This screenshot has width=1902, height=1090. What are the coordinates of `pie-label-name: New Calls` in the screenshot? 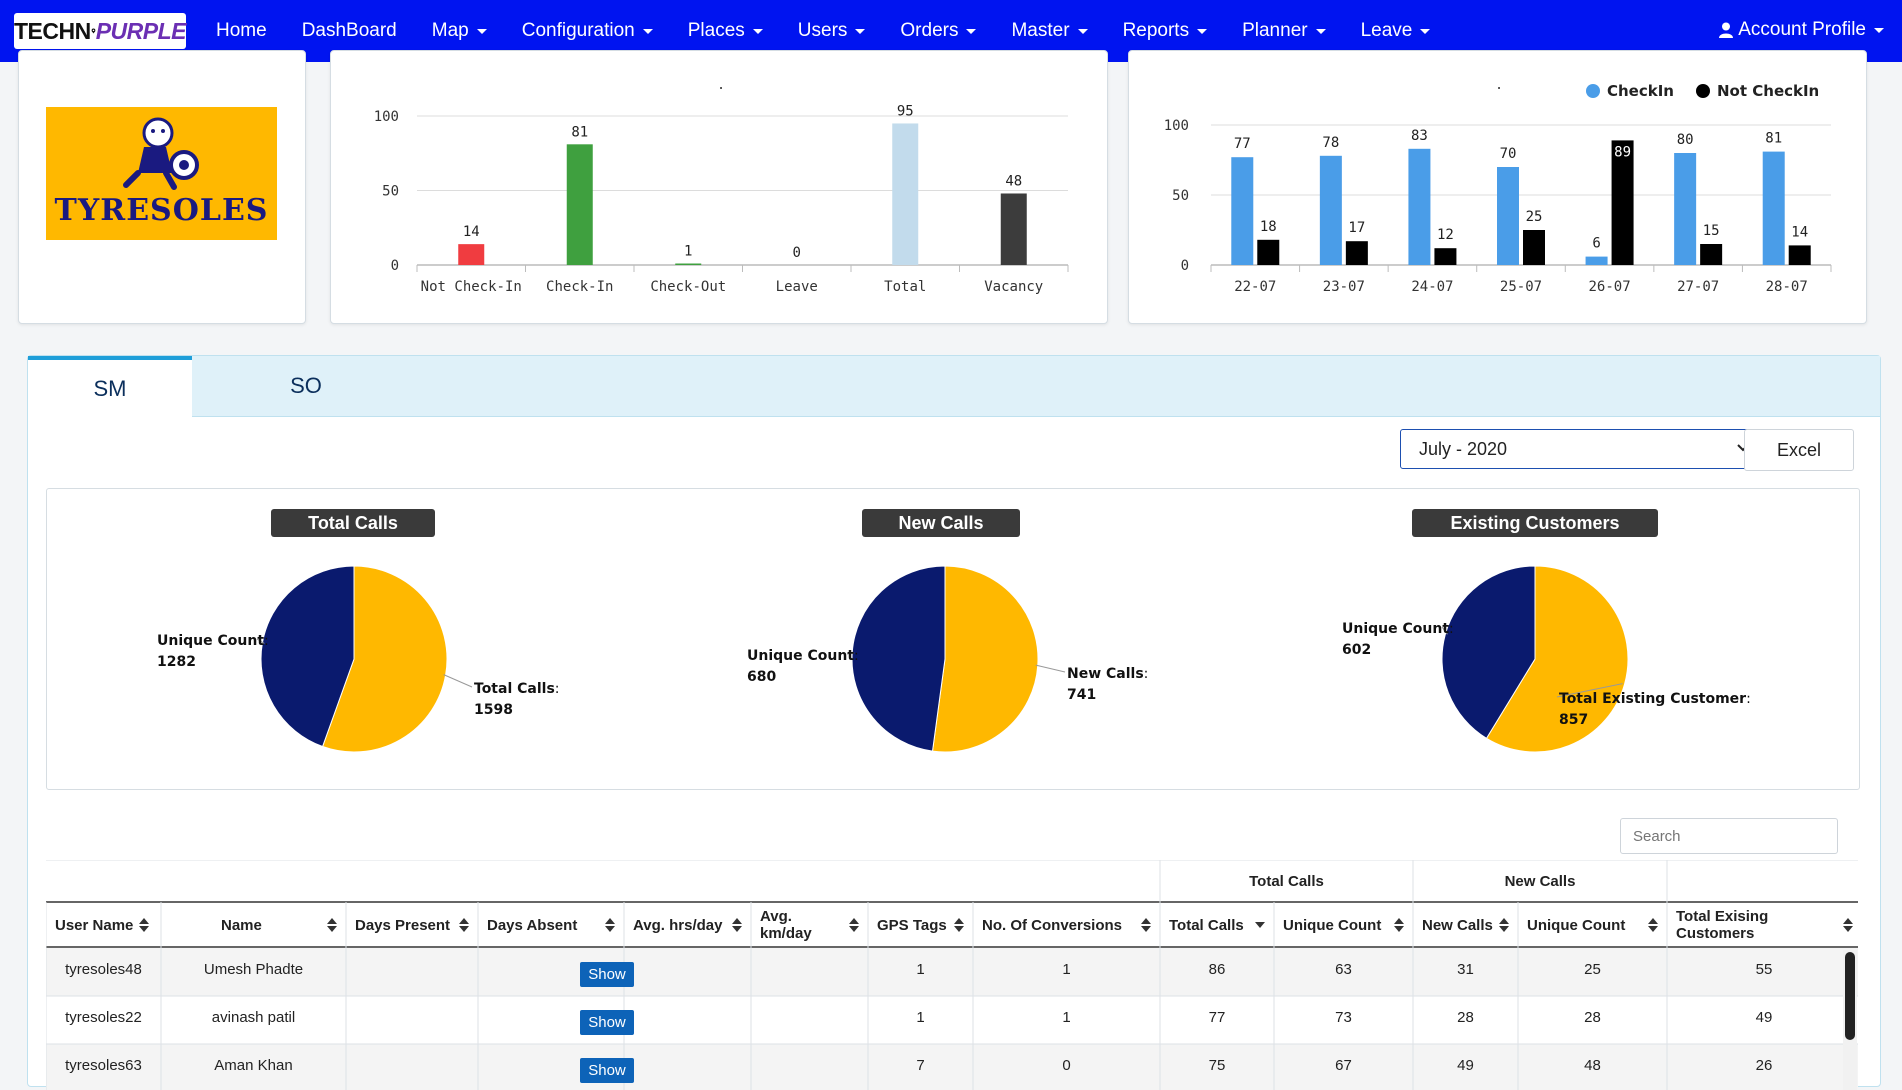 It's located at (1105, 674).